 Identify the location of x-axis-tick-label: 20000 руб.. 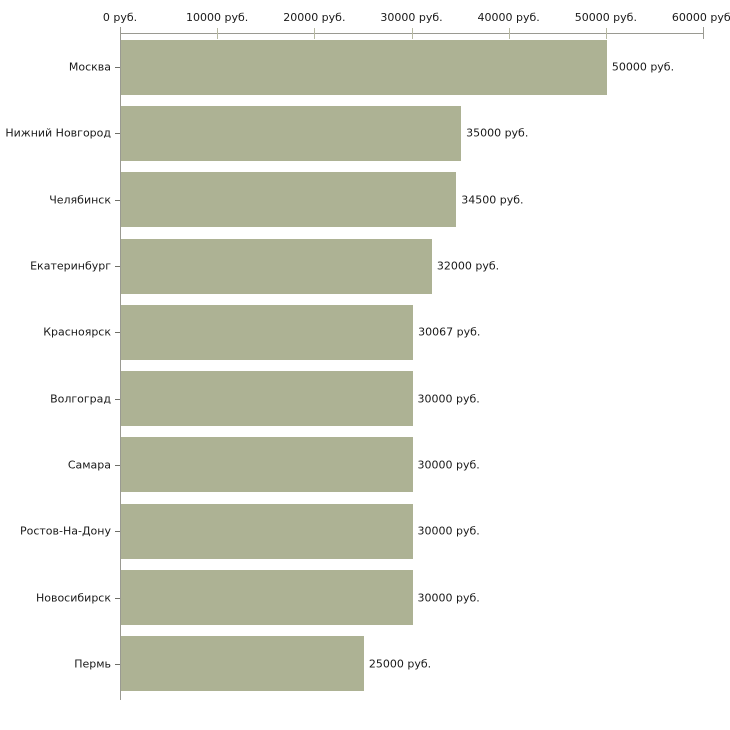
(314, 17).